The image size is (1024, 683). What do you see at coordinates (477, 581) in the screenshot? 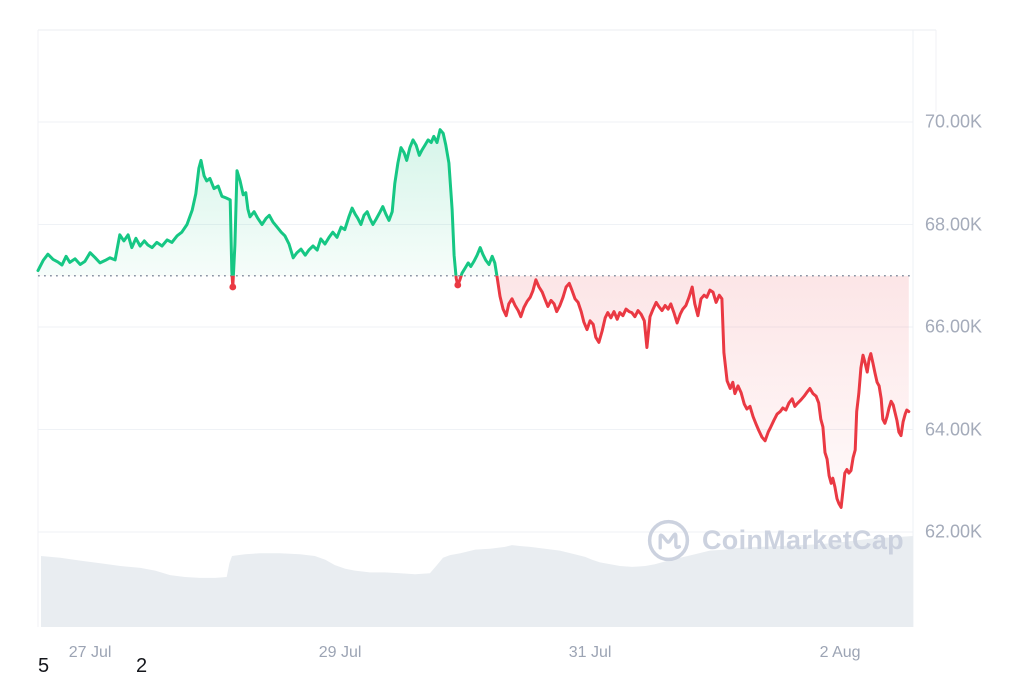
I see `navigator-area` at bounding box center [477, 581].